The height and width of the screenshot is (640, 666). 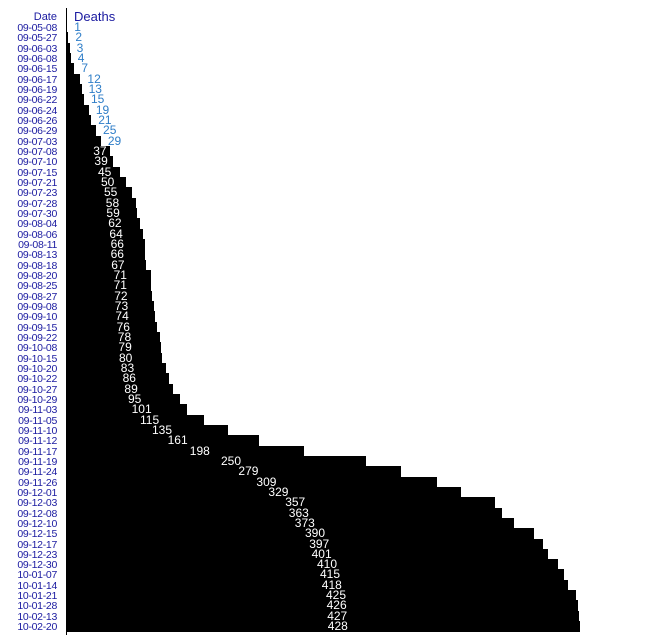 What do you see at coordinates (337, 626) in the screenshot?
I see `value-label: 428` at bounding box center [337, 626].